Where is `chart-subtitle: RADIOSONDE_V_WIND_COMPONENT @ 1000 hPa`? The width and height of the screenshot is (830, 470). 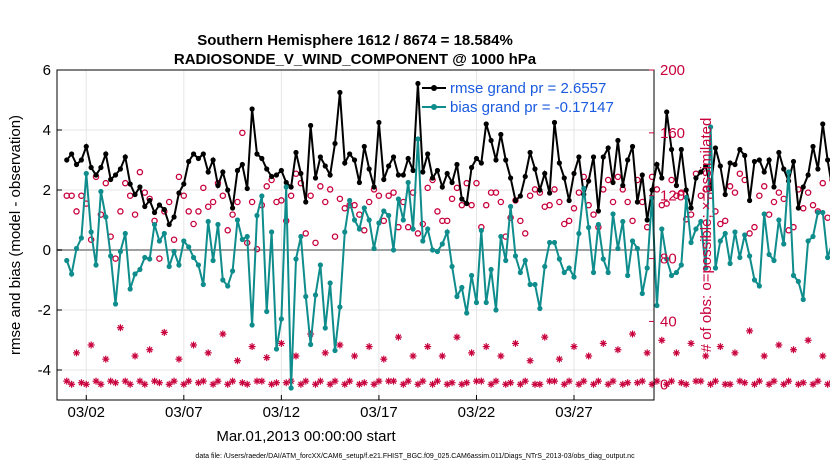 chart-subtitle: RADIOSONDE_V_WIND_COMPONENT @ 1000 hPa is located at coordinates (355, 59).